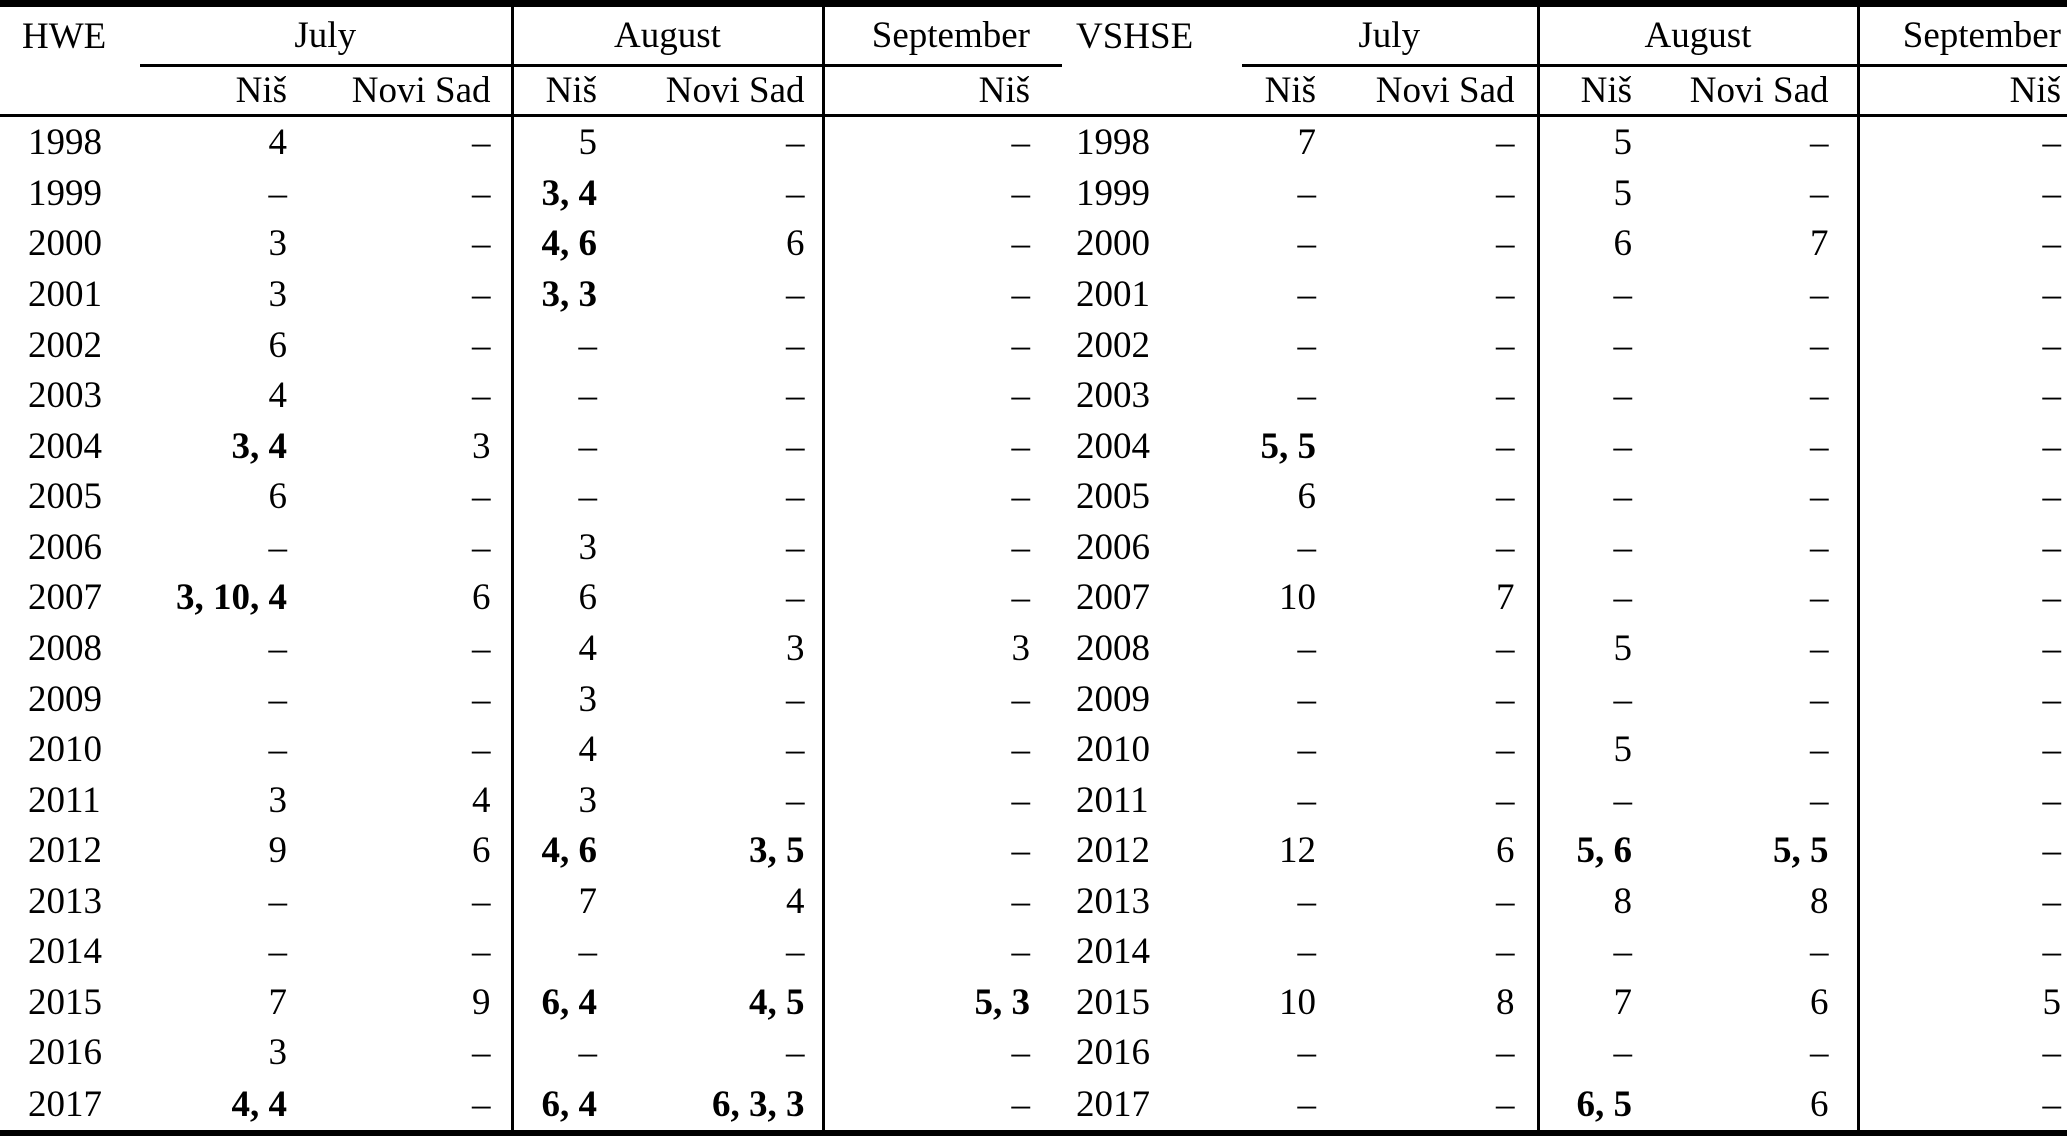 This screenshot has width=2067, height=1136. Describe the element at coordinates (564, 952) in the screenshot. I see `cell-hwe-aug-nis: –` at that location.